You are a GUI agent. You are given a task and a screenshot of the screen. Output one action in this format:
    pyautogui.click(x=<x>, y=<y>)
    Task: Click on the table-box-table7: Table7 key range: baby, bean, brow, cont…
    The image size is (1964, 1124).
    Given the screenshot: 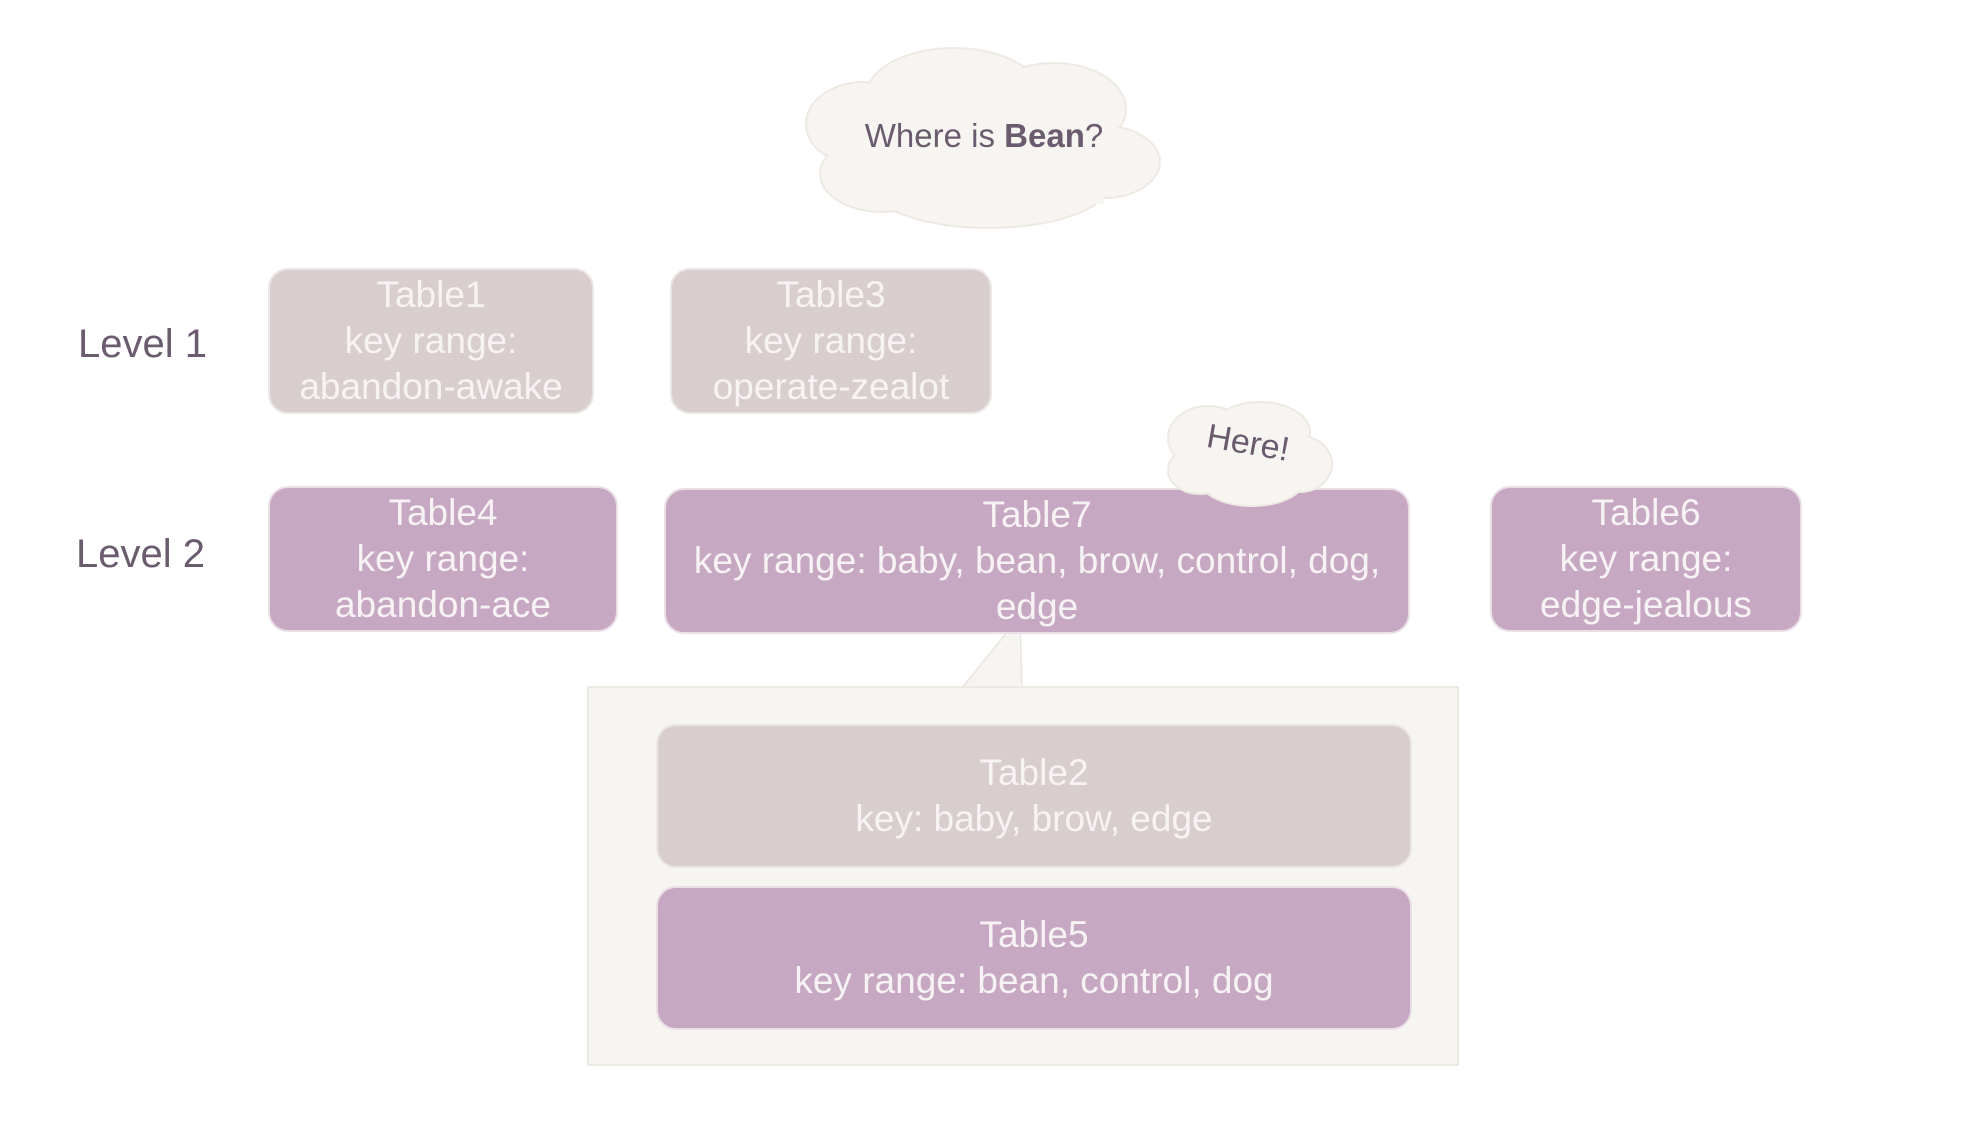 What is the action you would take?
    pyautogui.click(x=1037, y=561)
    